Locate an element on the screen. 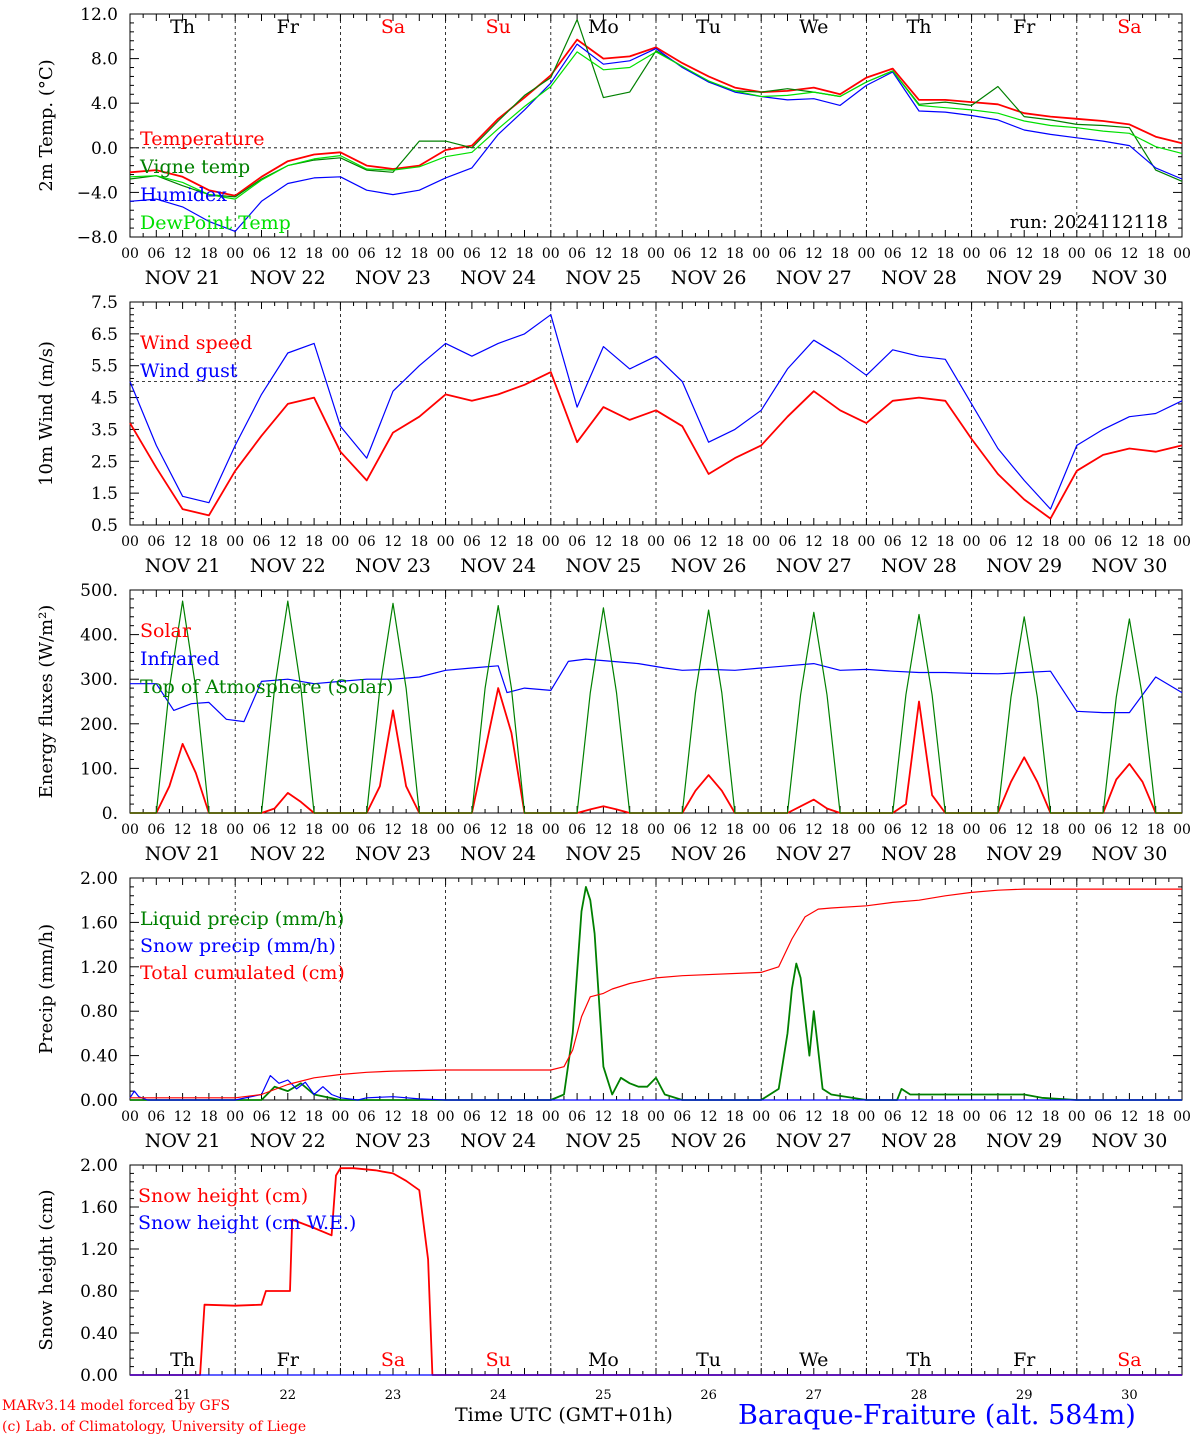  day-number: 27 is located at coordinates (814, 1395).